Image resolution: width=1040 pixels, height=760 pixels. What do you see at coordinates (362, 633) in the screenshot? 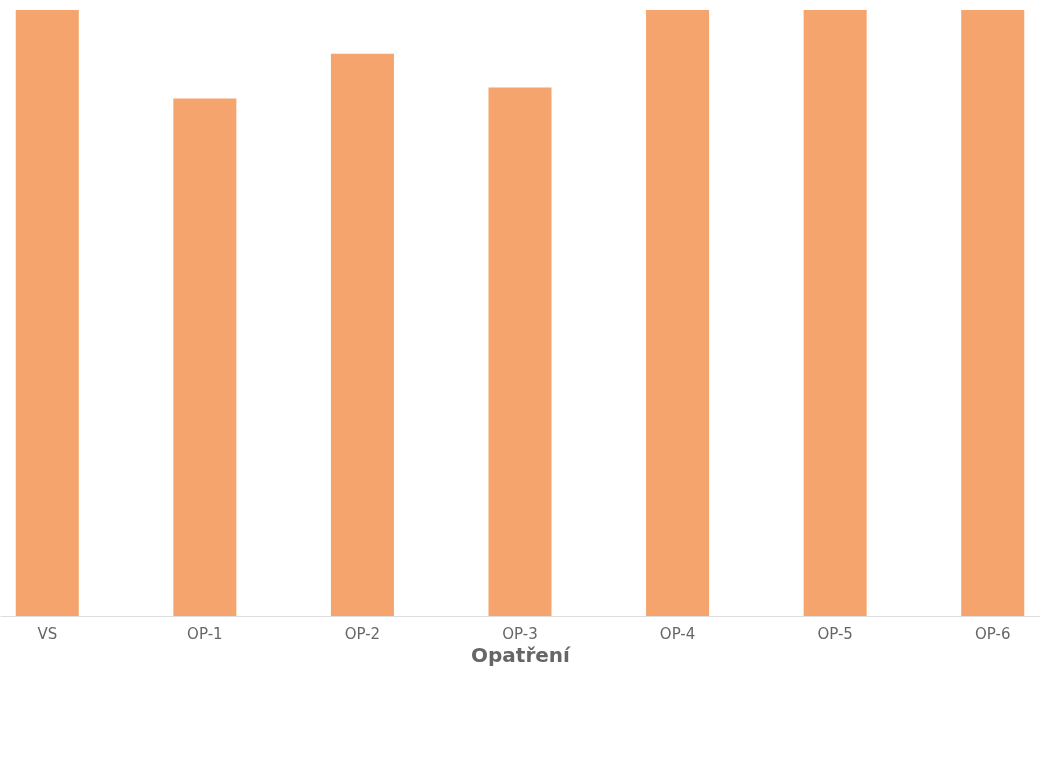
I see `x-tick-label: OP-2` at bounding box center [362, 633].